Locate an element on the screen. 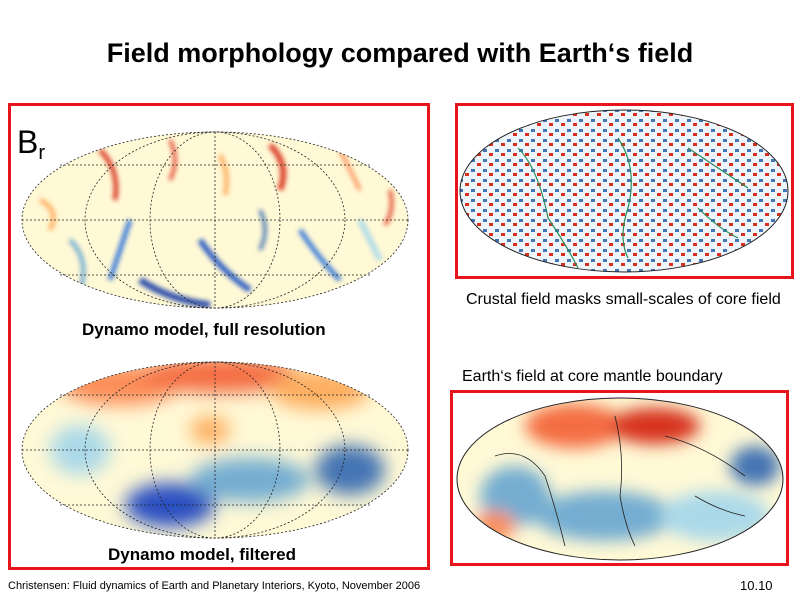  cmb-field-map is located at coordinates (620, 479).